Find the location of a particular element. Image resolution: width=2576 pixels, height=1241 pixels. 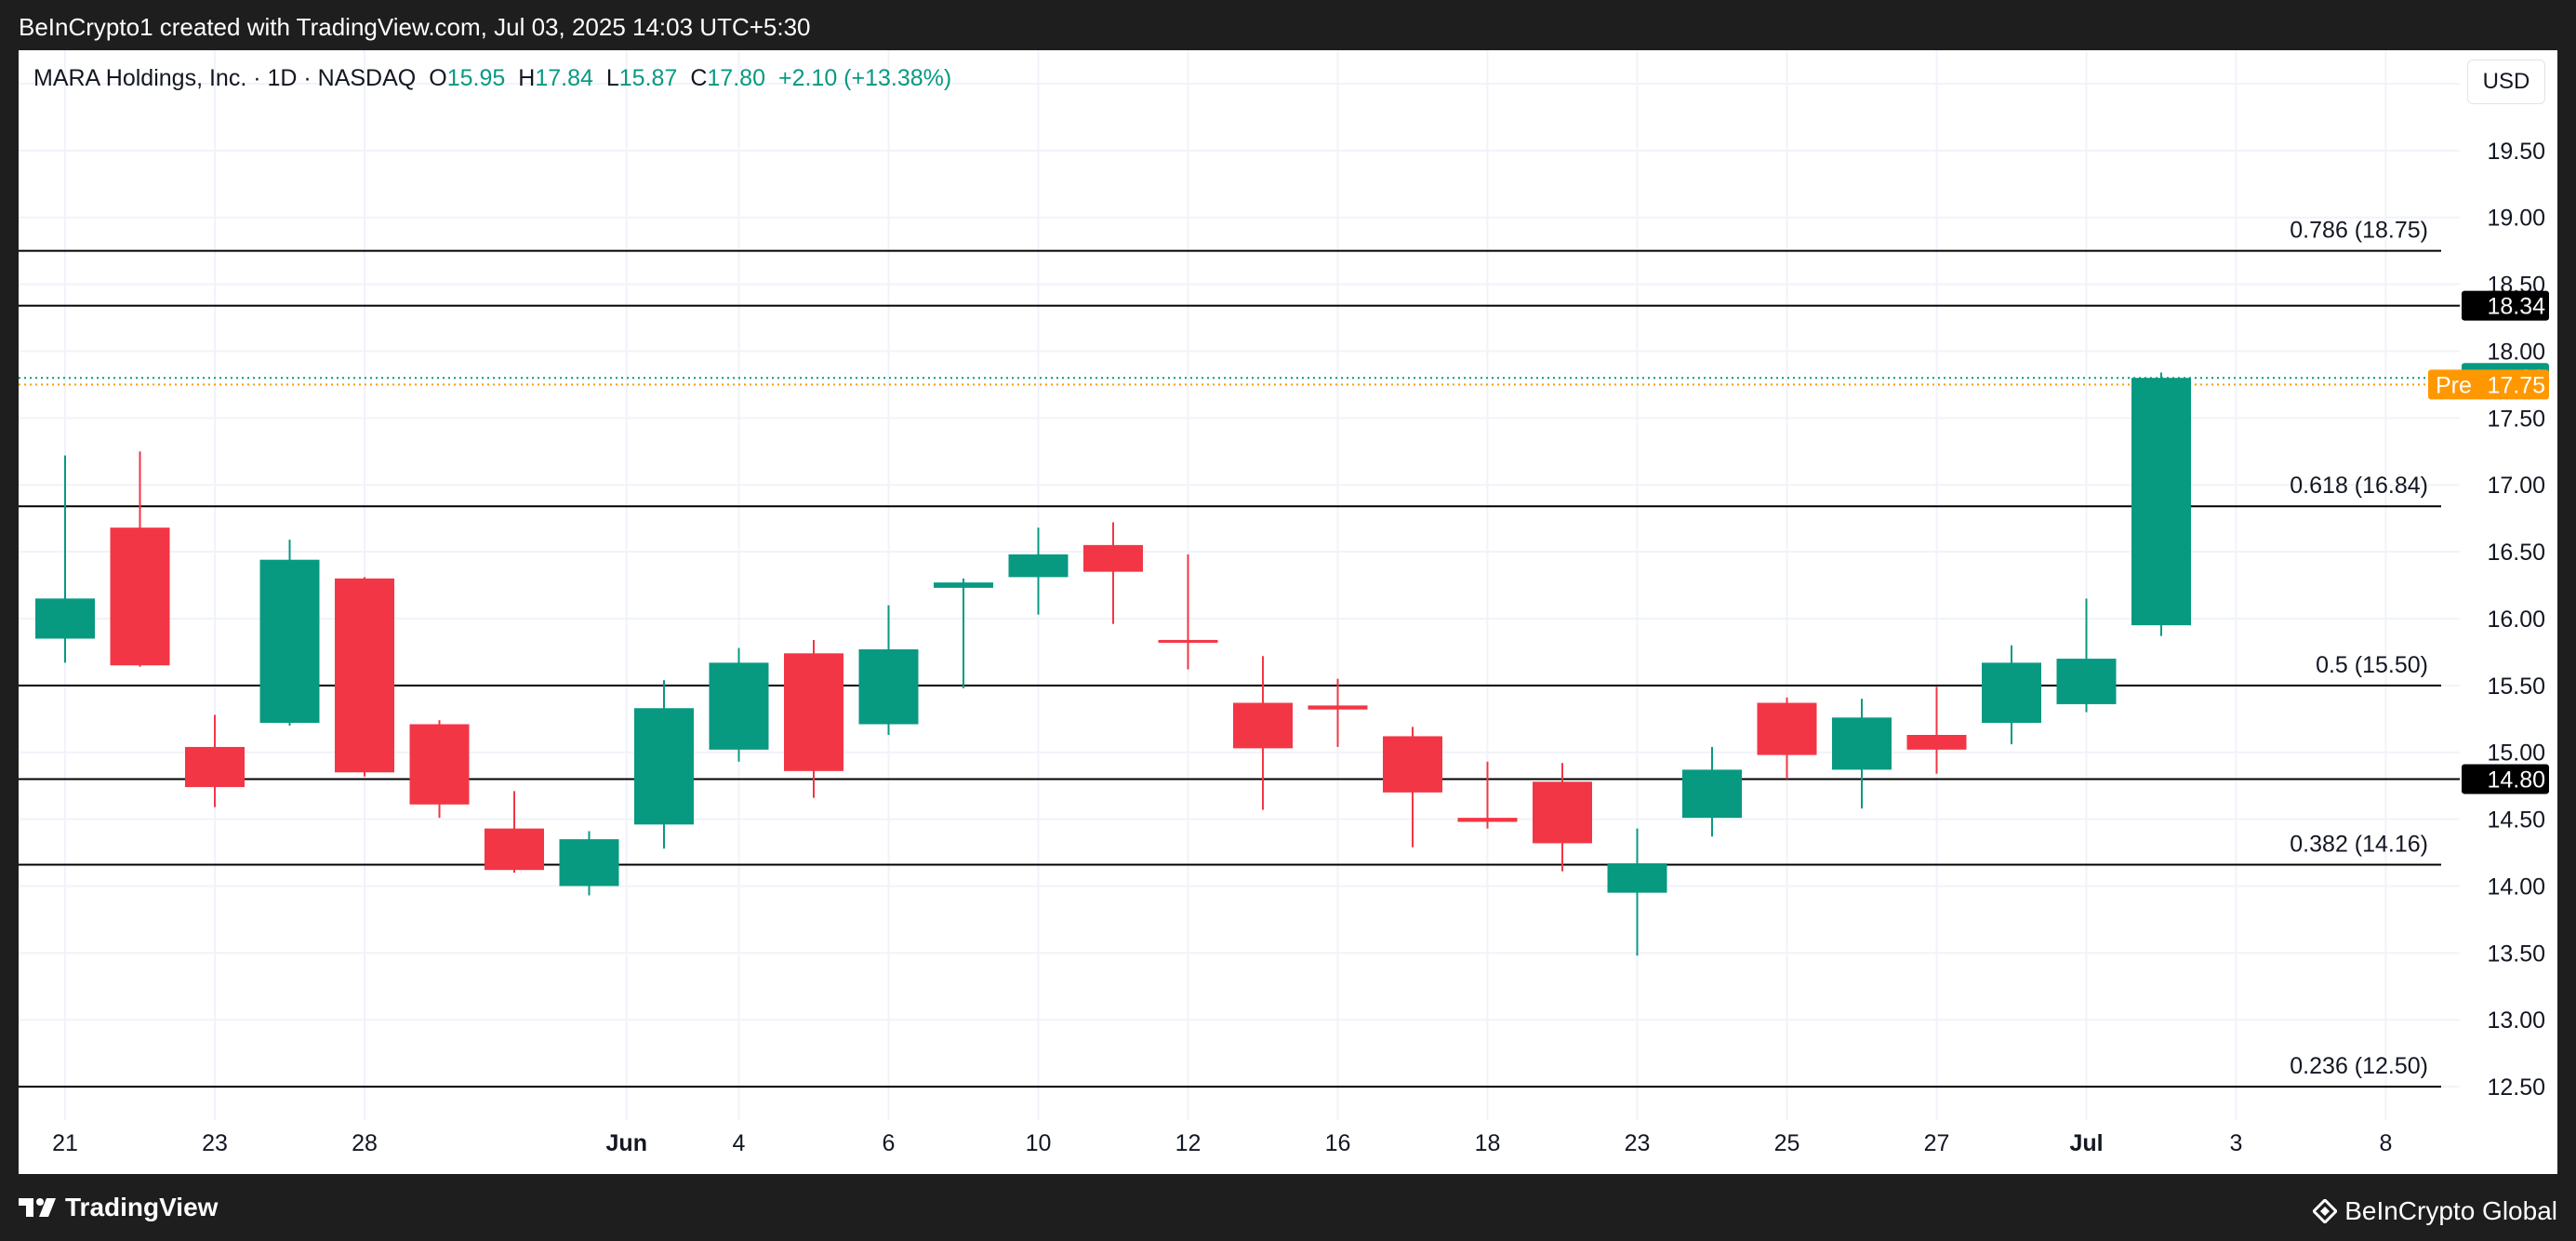

premarket-badge-box is located at coordinates (2488, 385).